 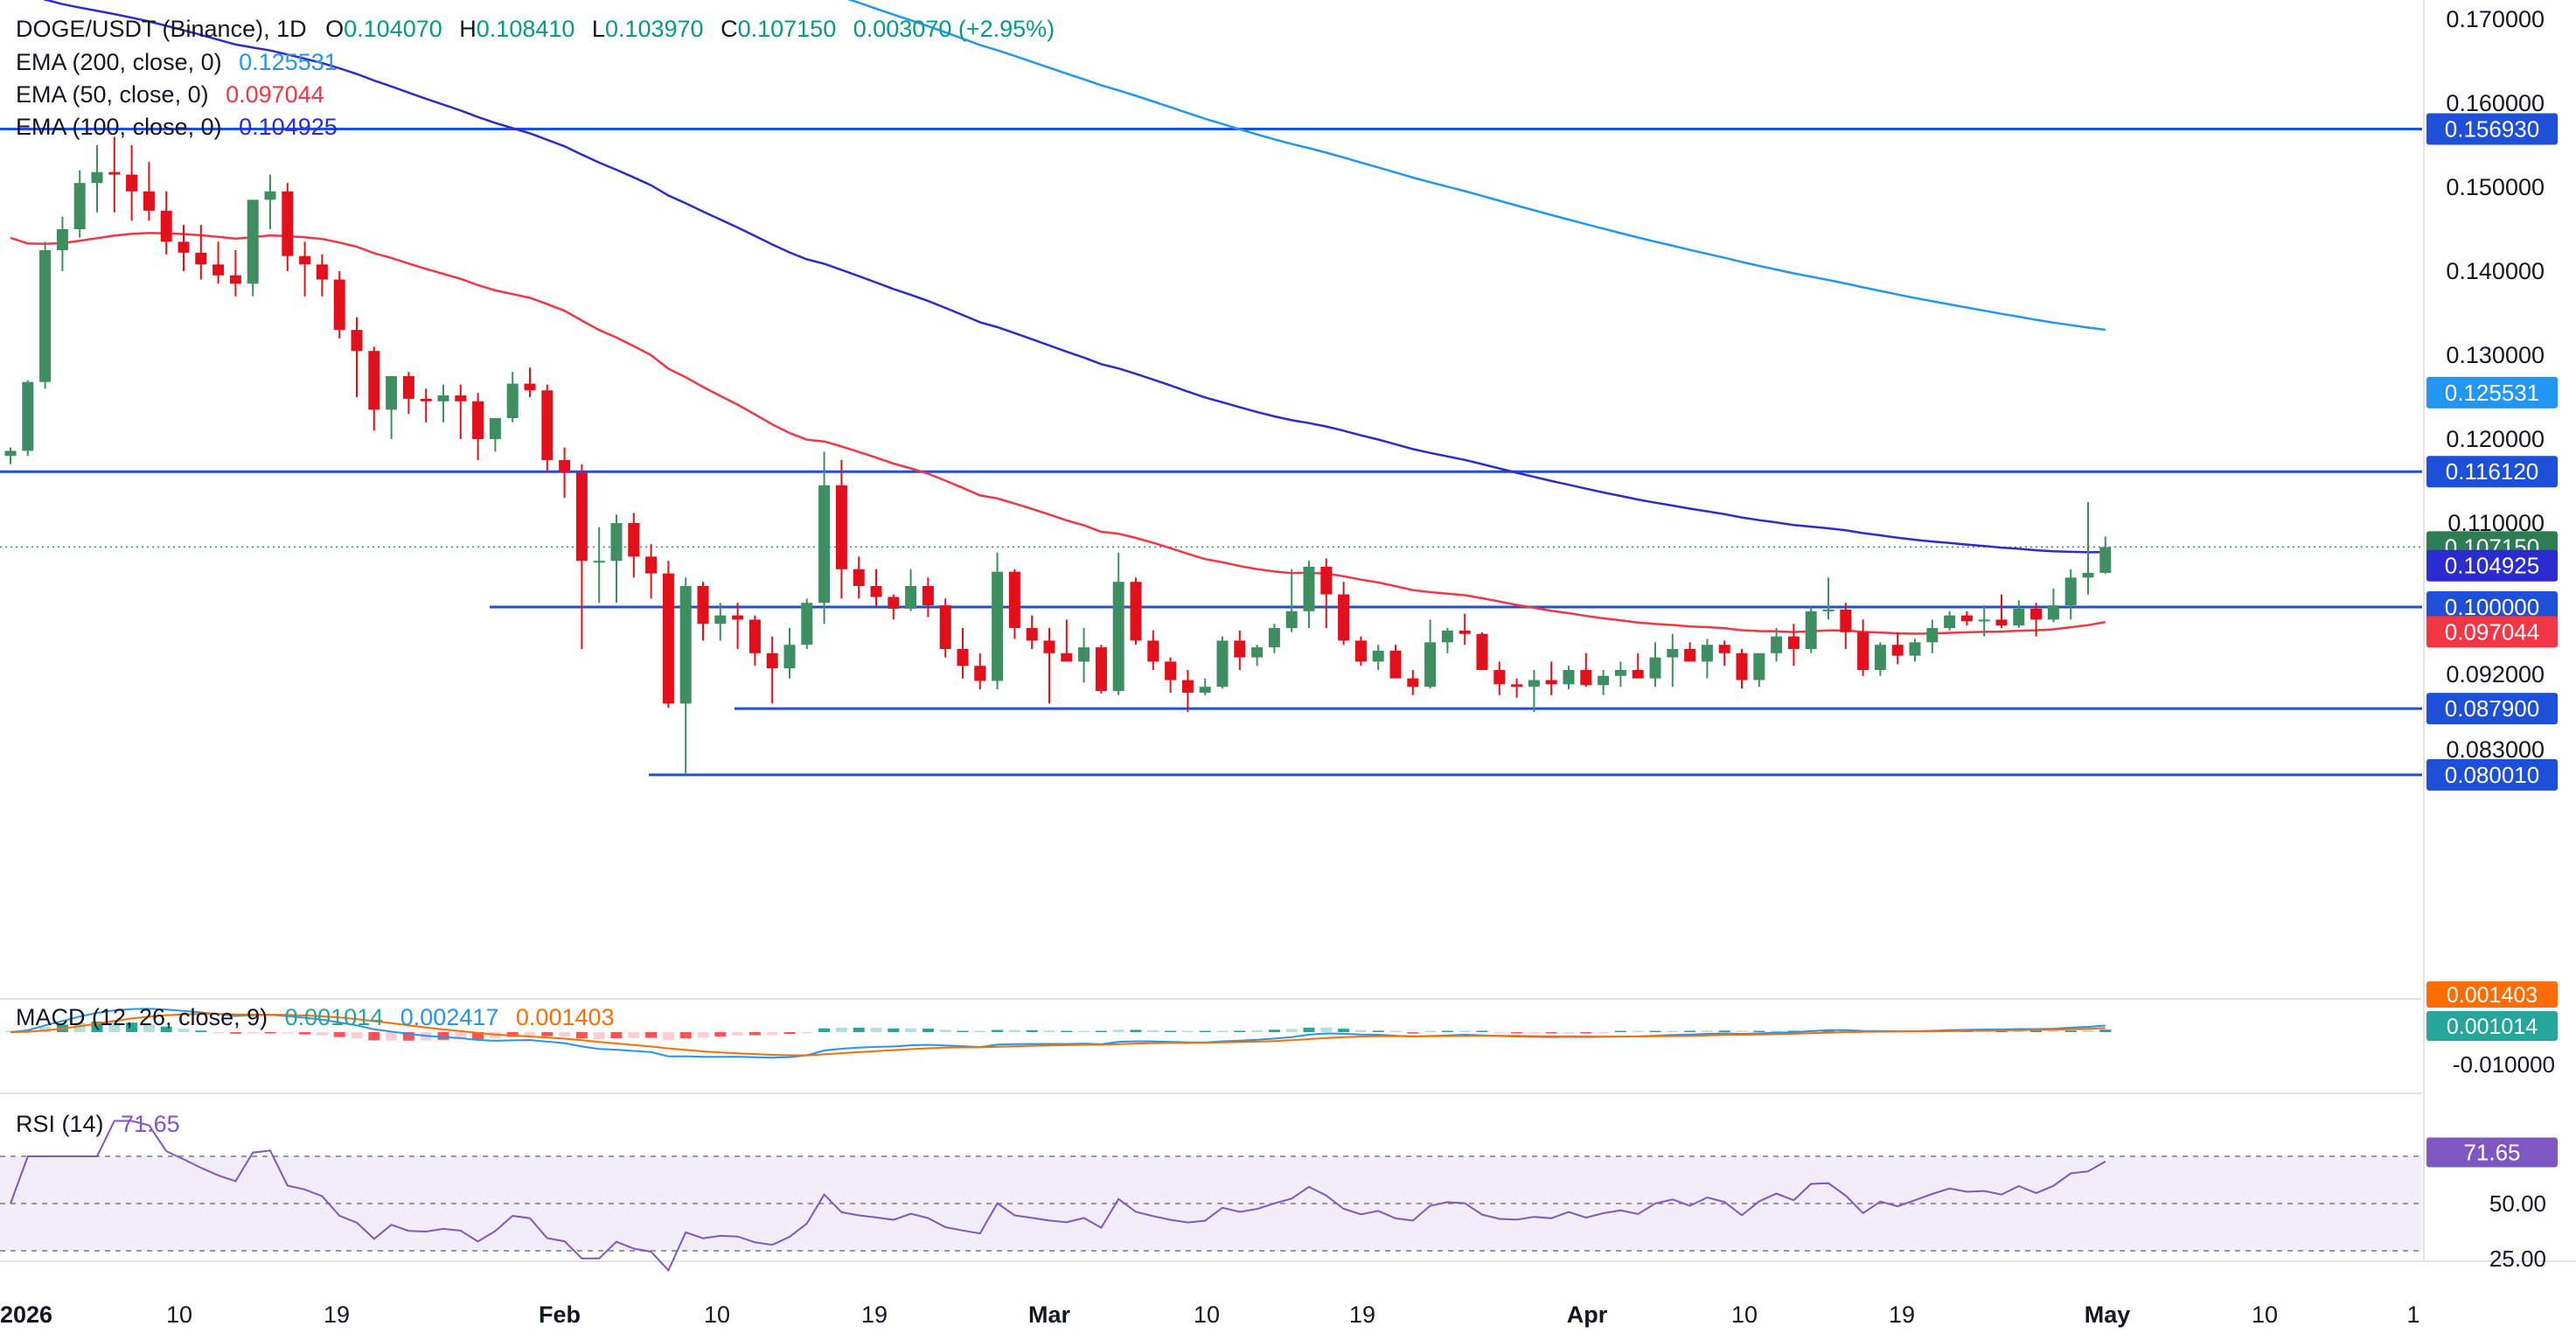 What do you see at coordinates (2492, 1027) in the screenshot?
I see `macd-hist-badge-label: 0.001014` at bounding box center [2492, 1027].